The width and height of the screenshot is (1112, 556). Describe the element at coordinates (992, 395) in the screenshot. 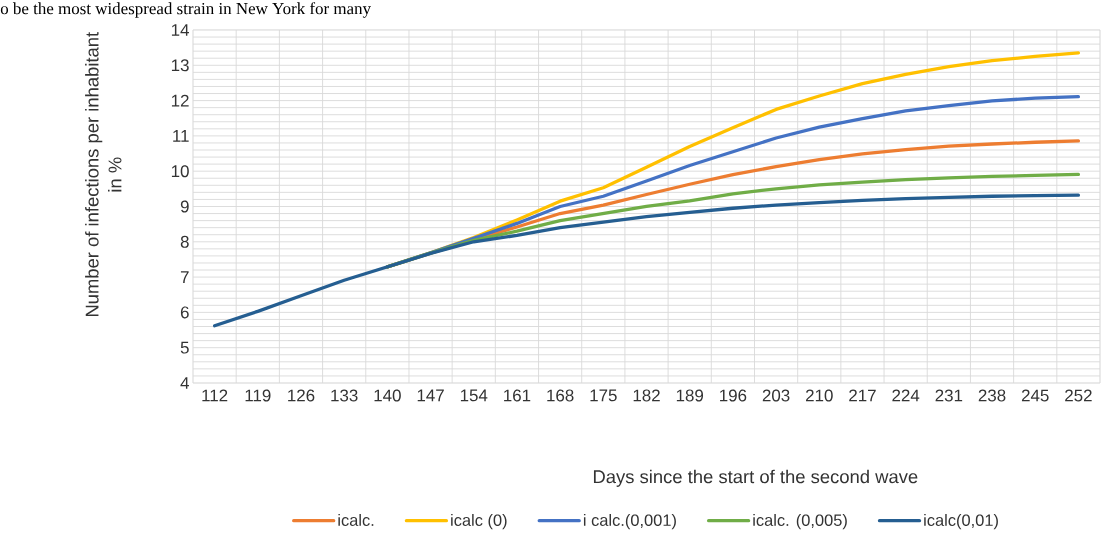

I see `x-tick-label: 238` at that location.